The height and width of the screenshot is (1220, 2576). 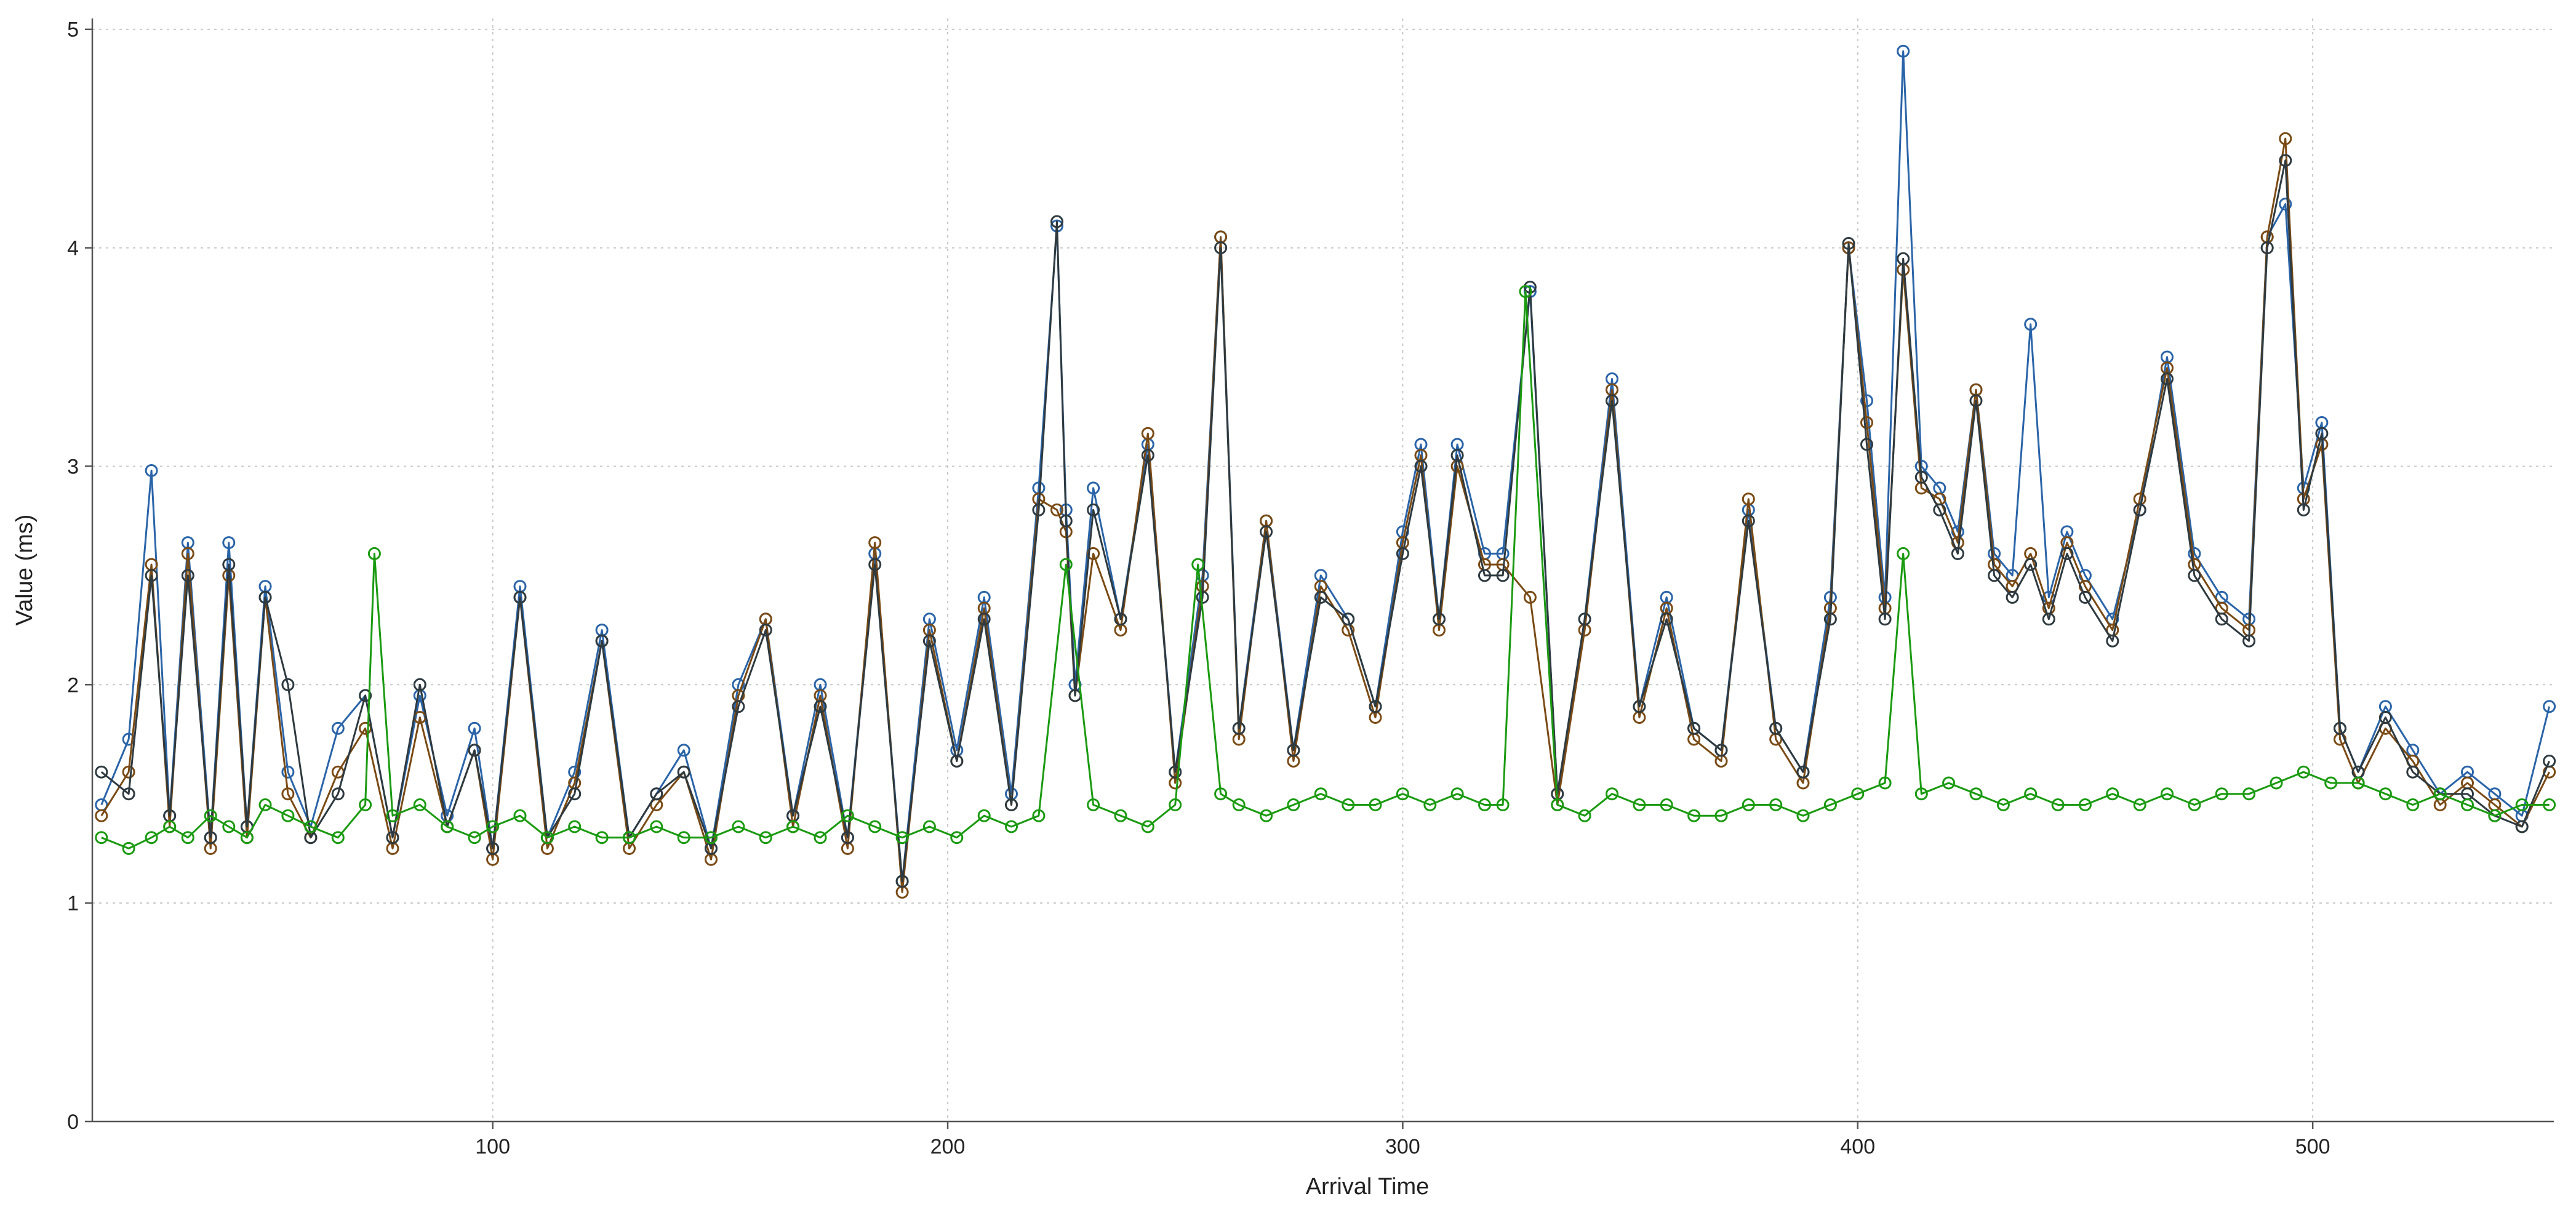 What do you see at coordinates (1857, 1146) in the screenshot?
I see `x-tick-label: 400` at bounding box center [1857, 1146].